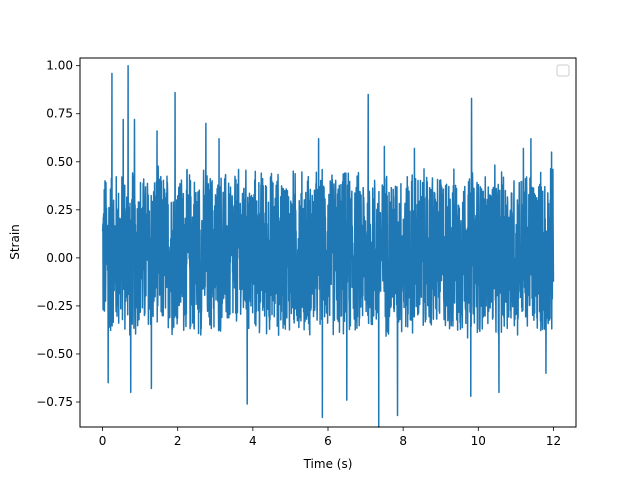  I want to click on legend-box, so click(563, 70).